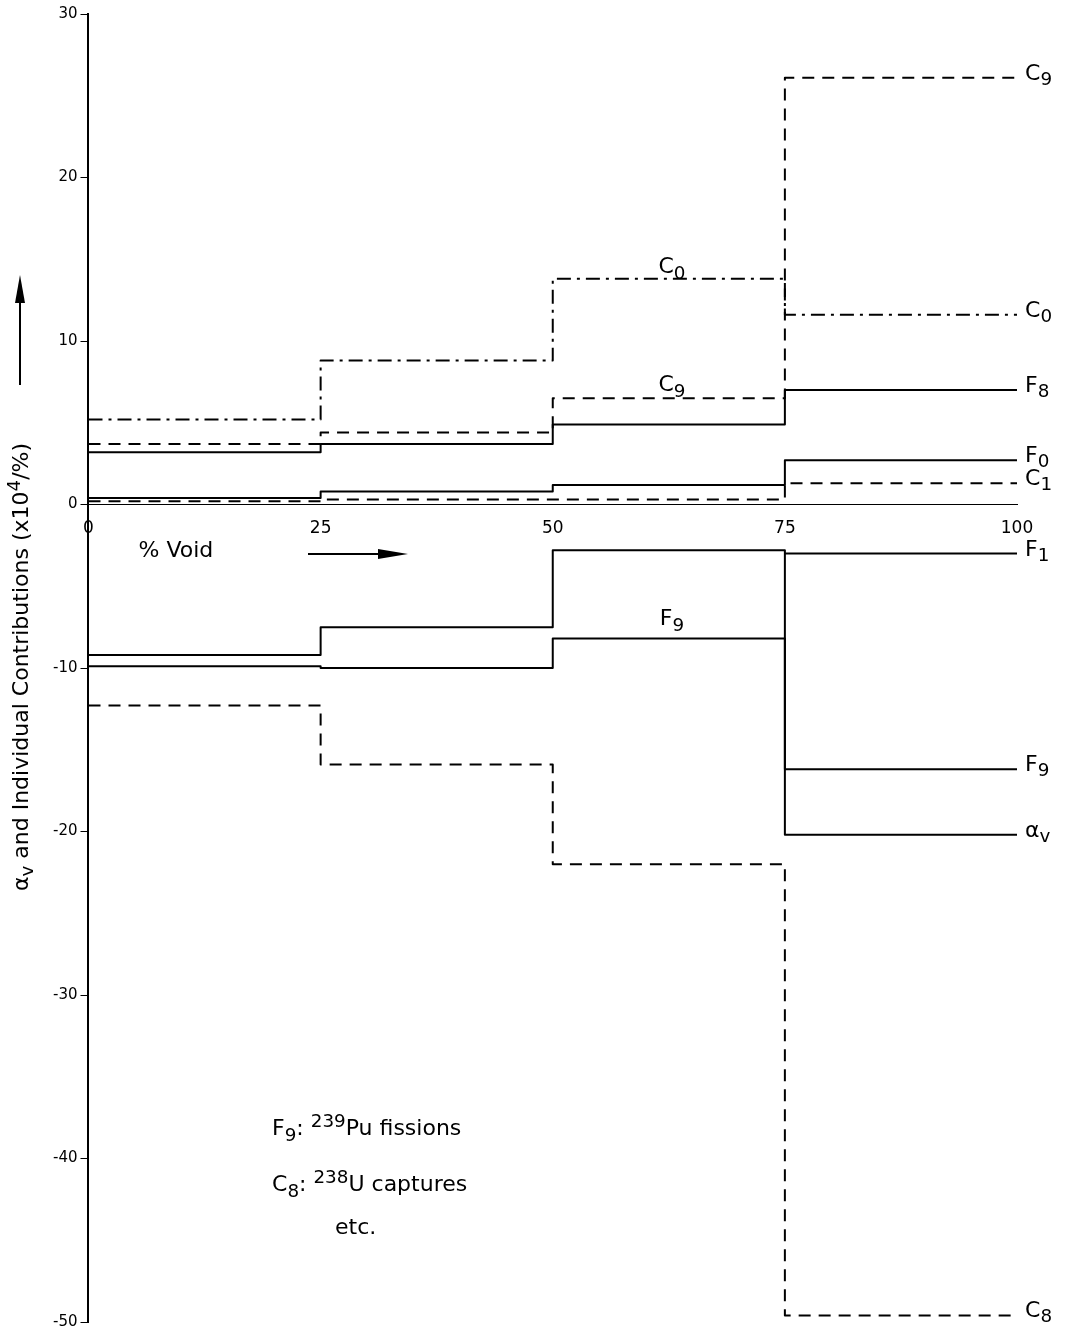 The width and height of the screenshot is (1077, 1334). What do you see at coordinates (552, 527) in the screenshot?
I see `x-tick-label: 50` at bounding box center [552, 527].